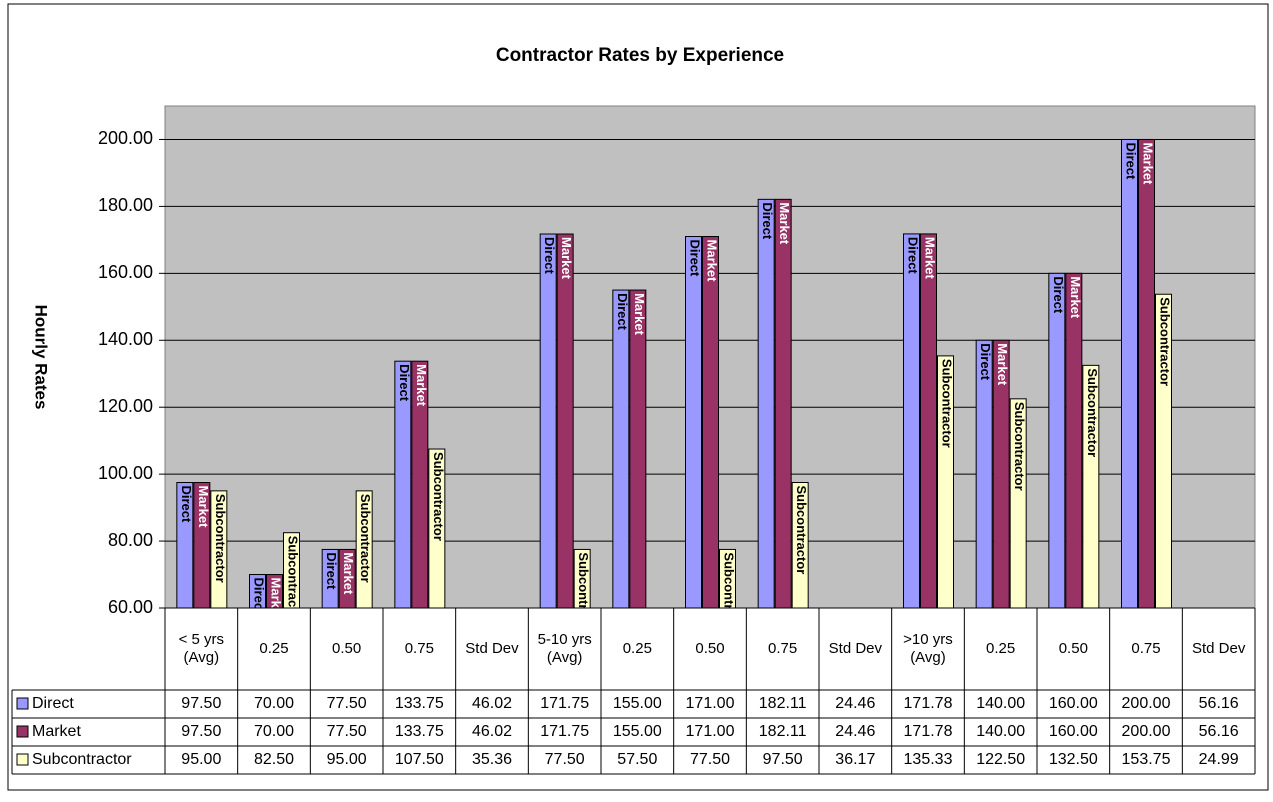  Describe the element at coordinates (125, 205) in the screenshot. I see `y-tick-label: 180.00` at that location.